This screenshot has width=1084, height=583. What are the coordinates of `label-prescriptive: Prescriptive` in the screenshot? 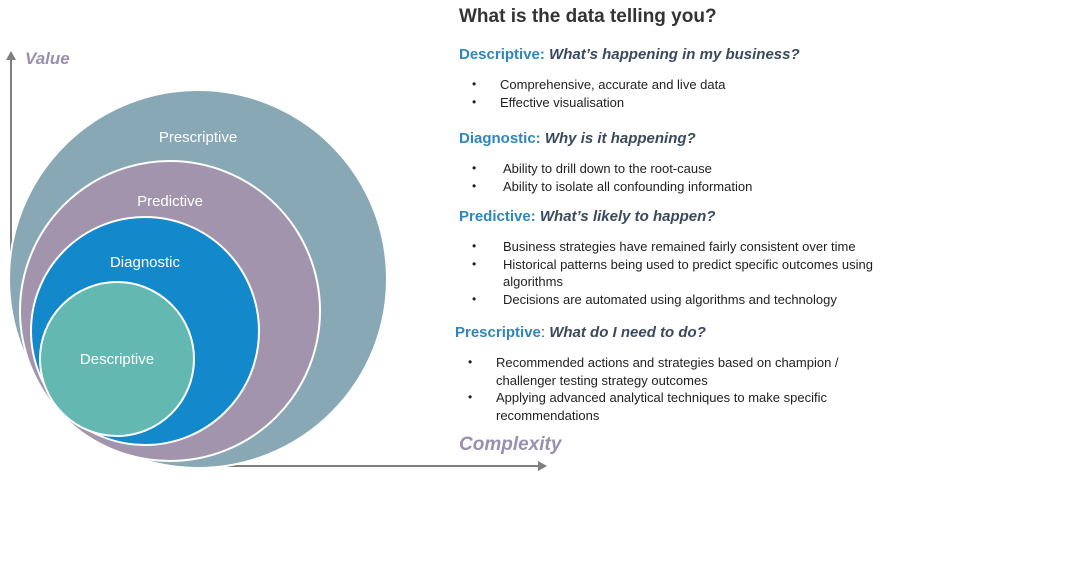 It's located at (198, 137).